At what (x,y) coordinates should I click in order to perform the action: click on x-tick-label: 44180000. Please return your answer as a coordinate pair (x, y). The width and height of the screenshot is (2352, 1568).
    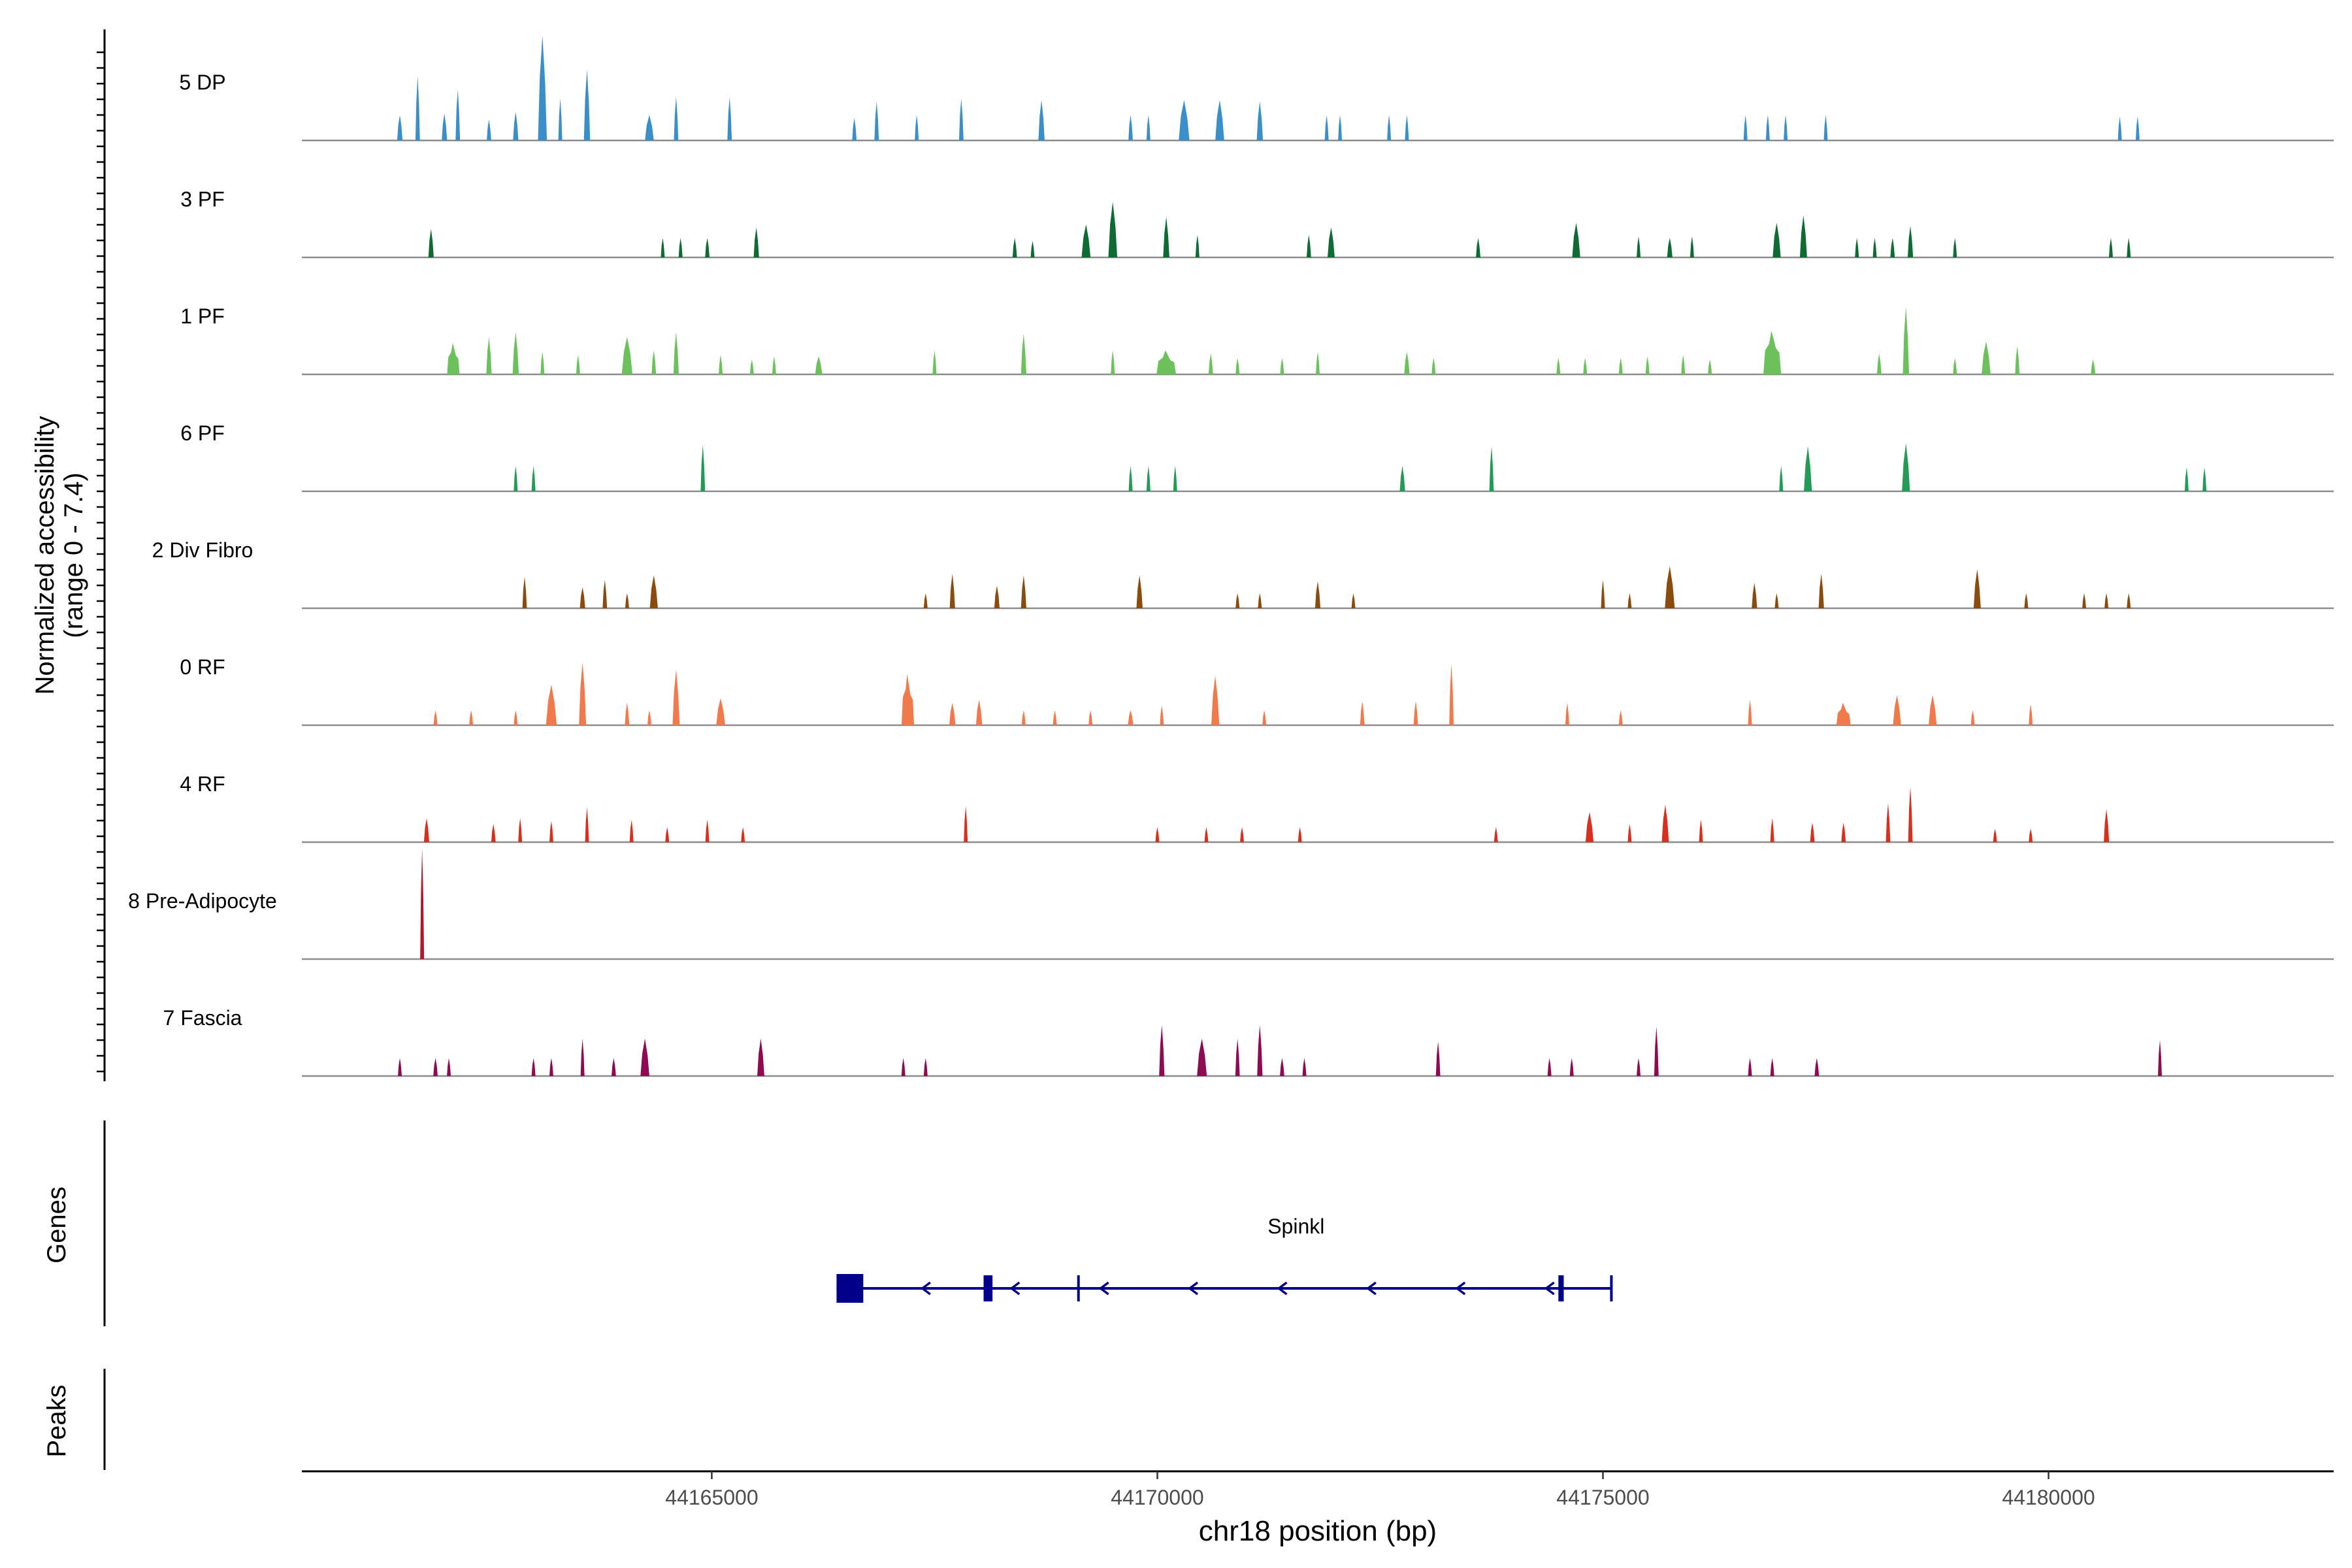
    Looking at the image, I should click on (2048, 1497).